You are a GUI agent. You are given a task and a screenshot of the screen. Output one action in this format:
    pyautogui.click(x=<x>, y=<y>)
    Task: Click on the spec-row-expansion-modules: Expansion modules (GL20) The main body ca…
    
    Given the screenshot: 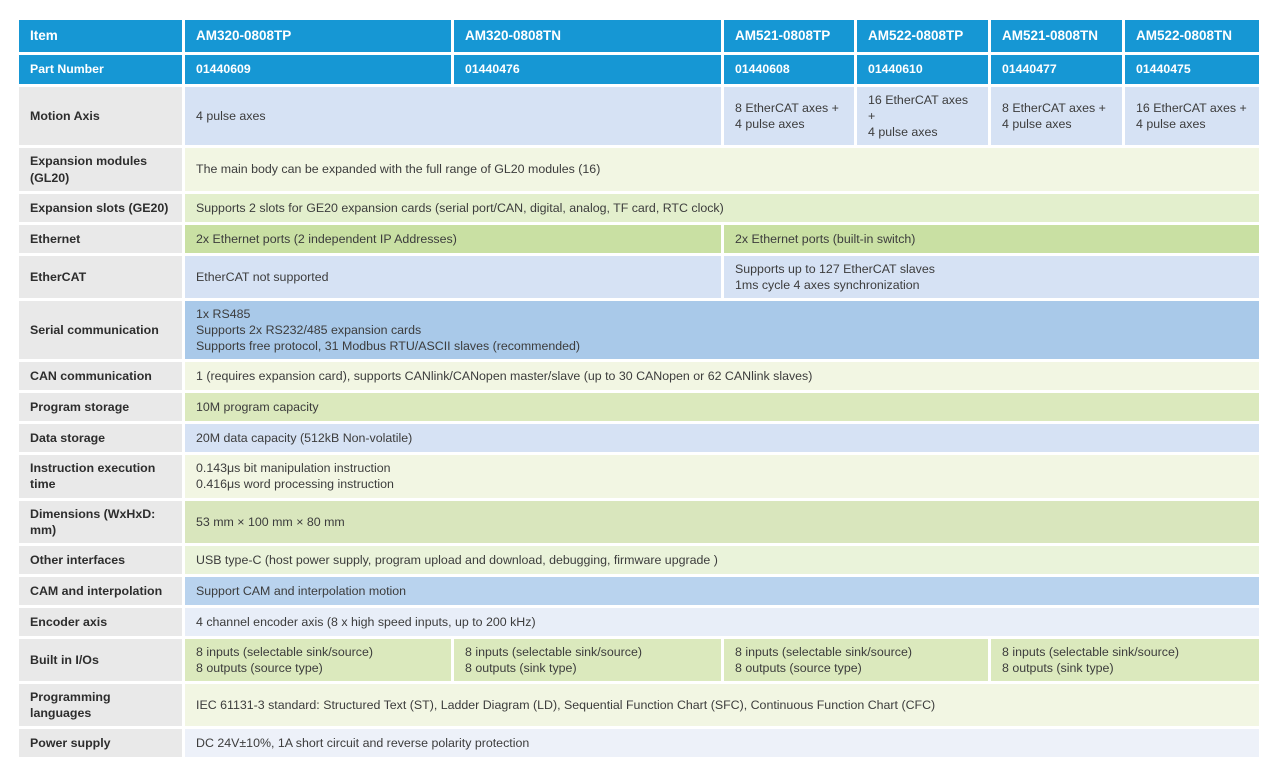 What is the action you would take?
    pyautogui.click(x=639, y=169)
    